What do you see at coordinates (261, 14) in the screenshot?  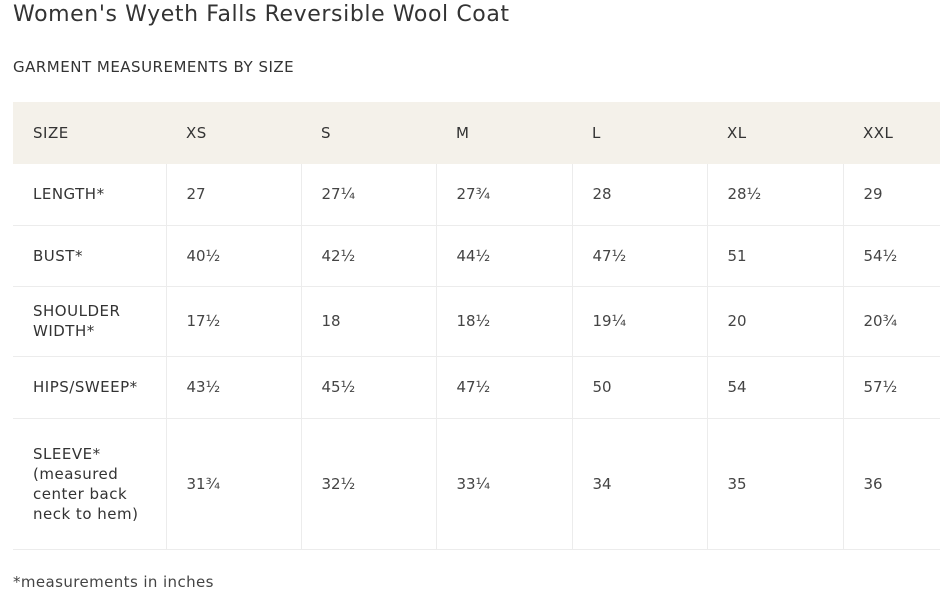 I see `page-title: Women's Wyeth Falls Reversible Wool Coat` at bounding box center [261, 14].